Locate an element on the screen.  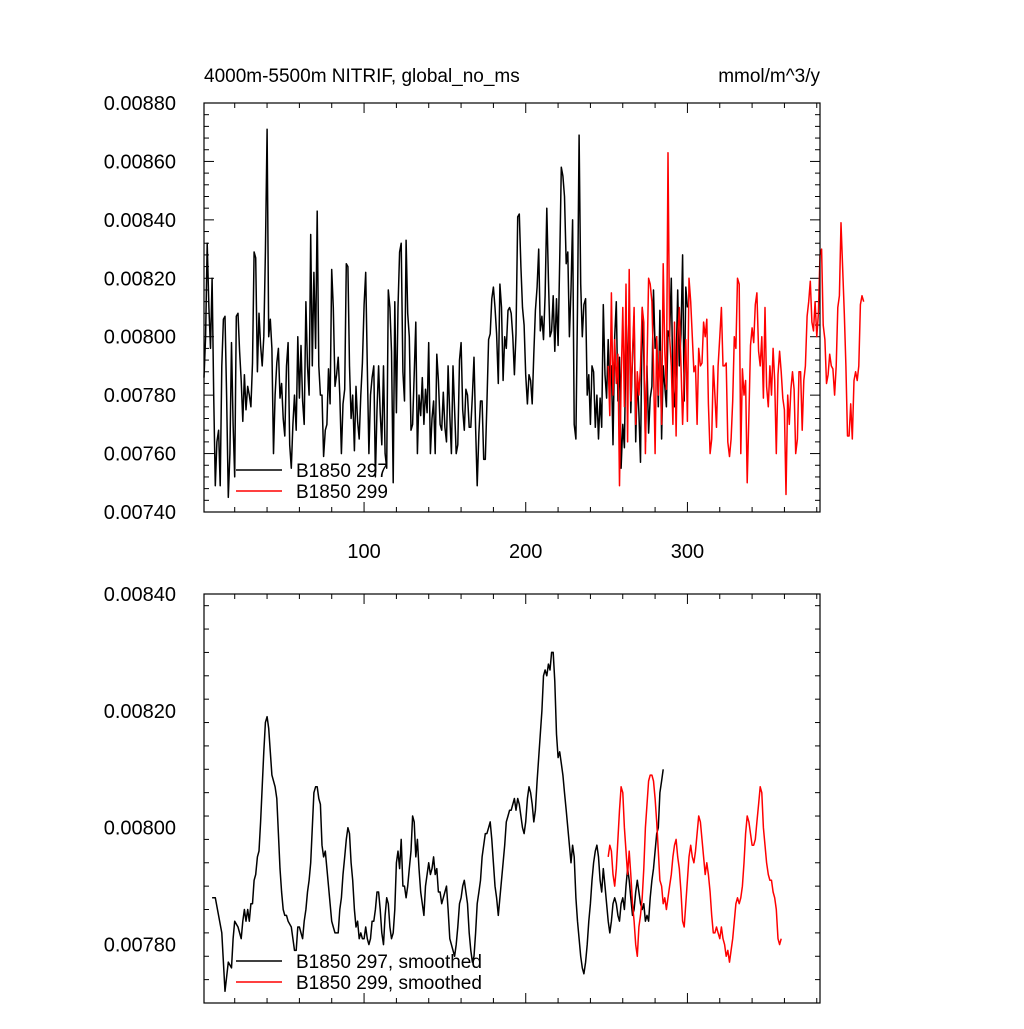
series-line-b1850-297-smoothed is located at coordinates (438, 822).